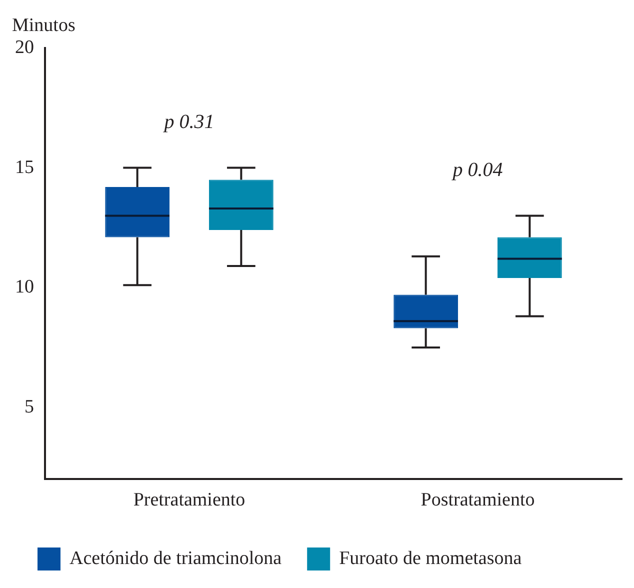 This screenshot has height=588, width=634. What do you see at coordinates (176, 558) in the screenshot?
I see `legend-label: Acetónido de triamcinolona` at bounding box center [176, 558].